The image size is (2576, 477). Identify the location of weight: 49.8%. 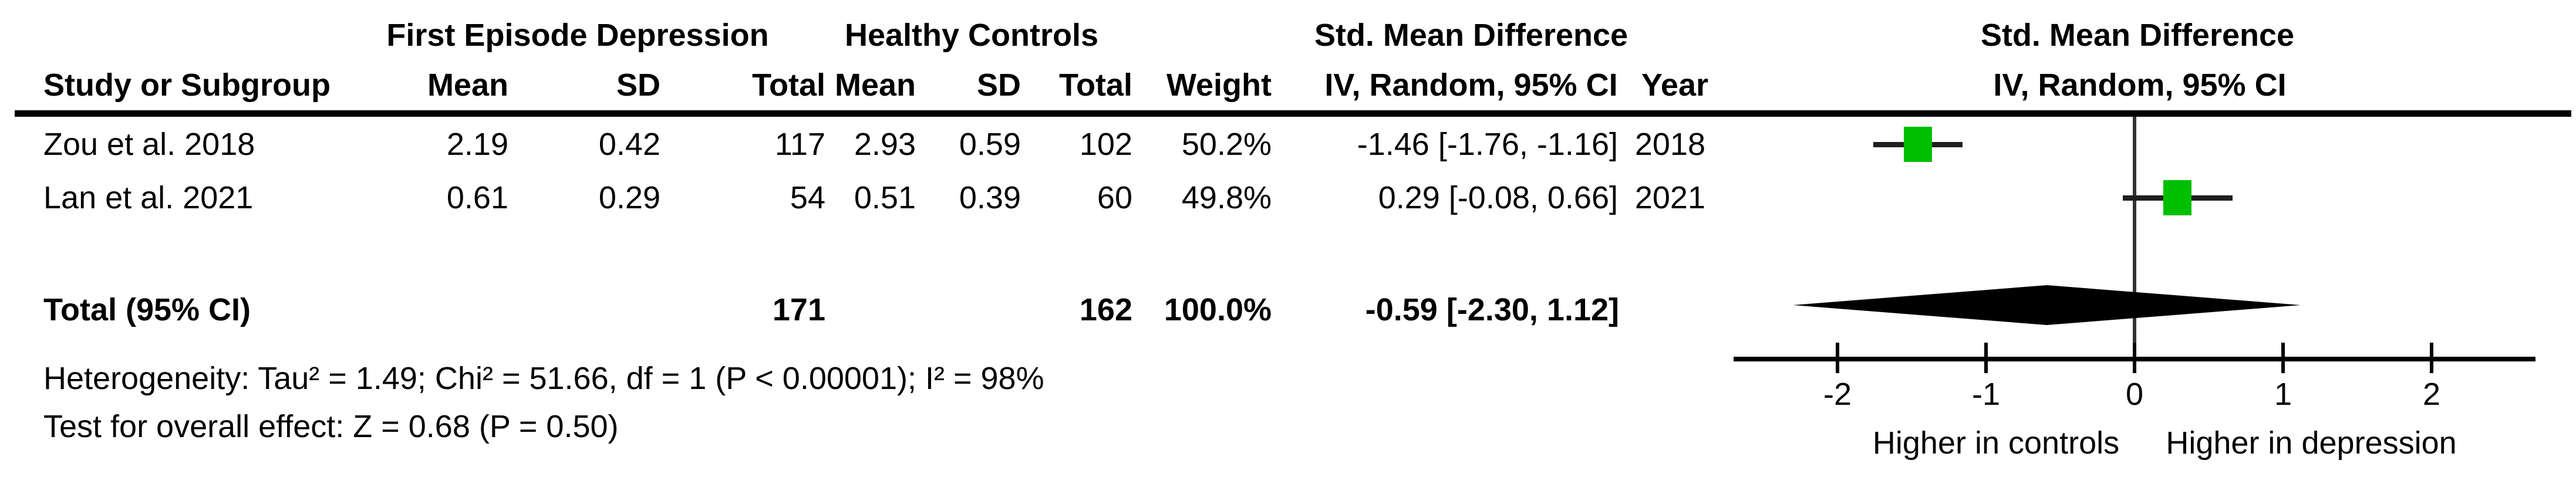
(1226, 198).